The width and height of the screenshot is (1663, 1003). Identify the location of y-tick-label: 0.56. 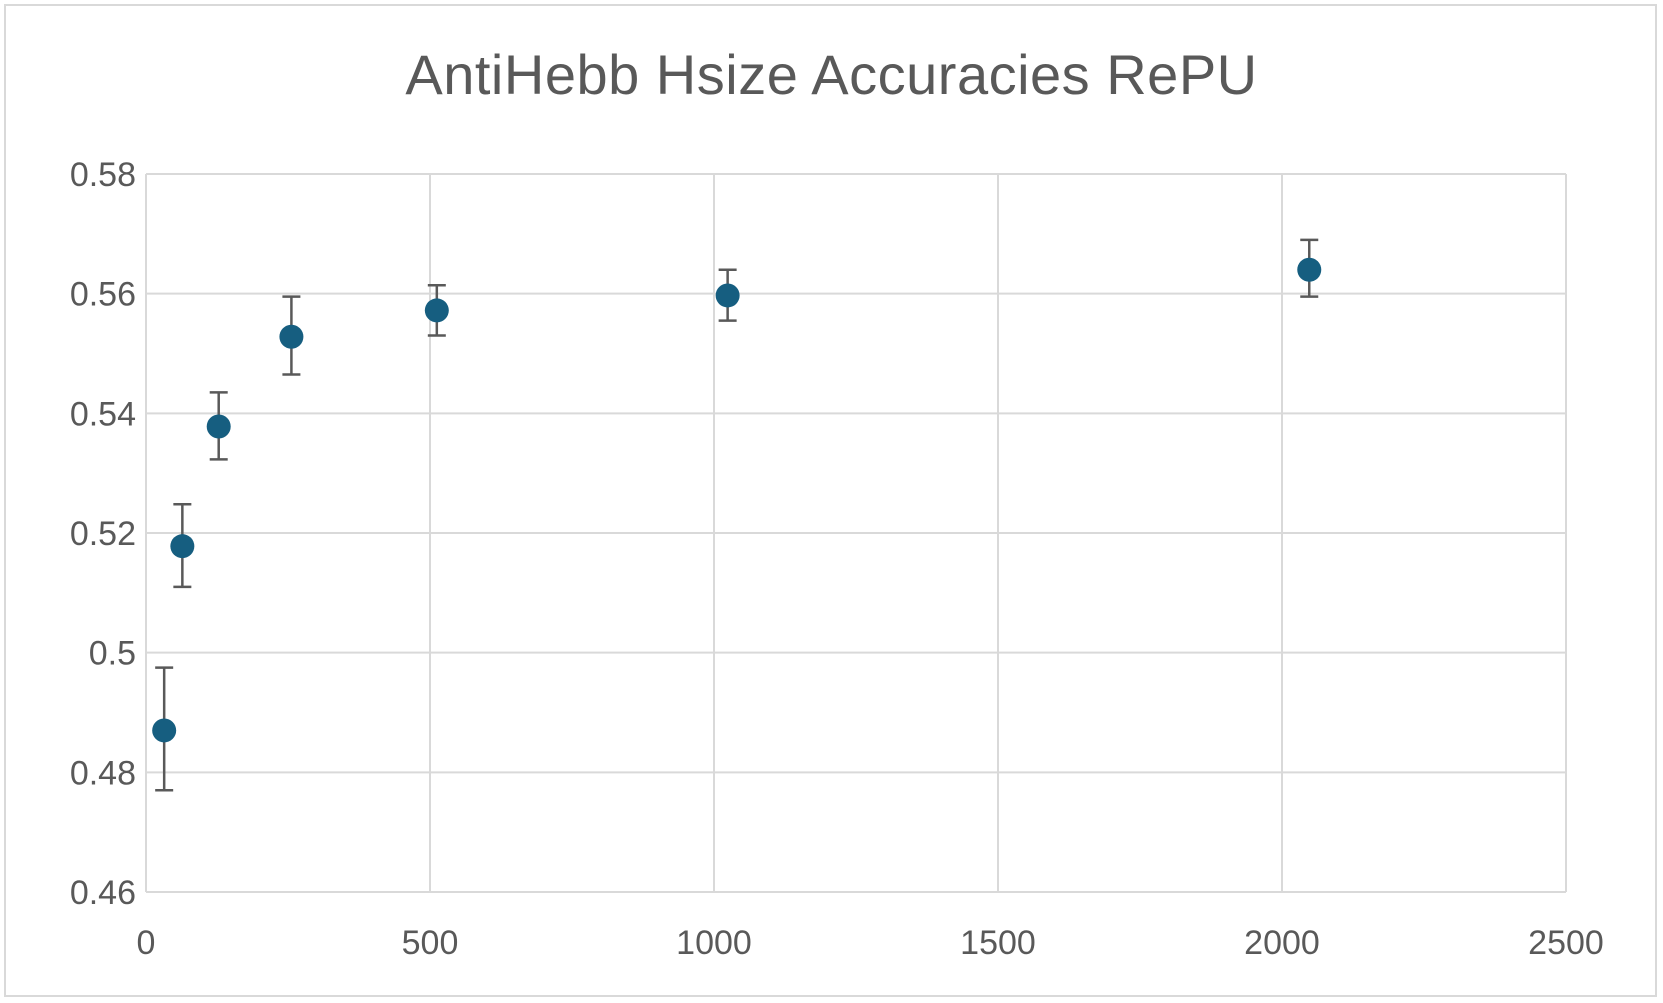
(103, 295).